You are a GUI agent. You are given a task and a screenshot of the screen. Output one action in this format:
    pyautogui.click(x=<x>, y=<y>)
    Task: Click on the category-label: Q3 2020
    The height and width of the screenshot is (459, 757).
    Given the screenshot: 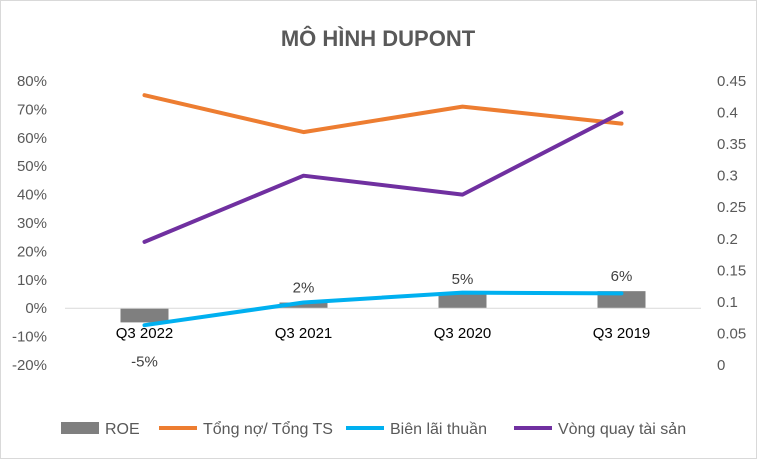 What is the action you would take?
    pyautogui.click(x=463, y=333)
    